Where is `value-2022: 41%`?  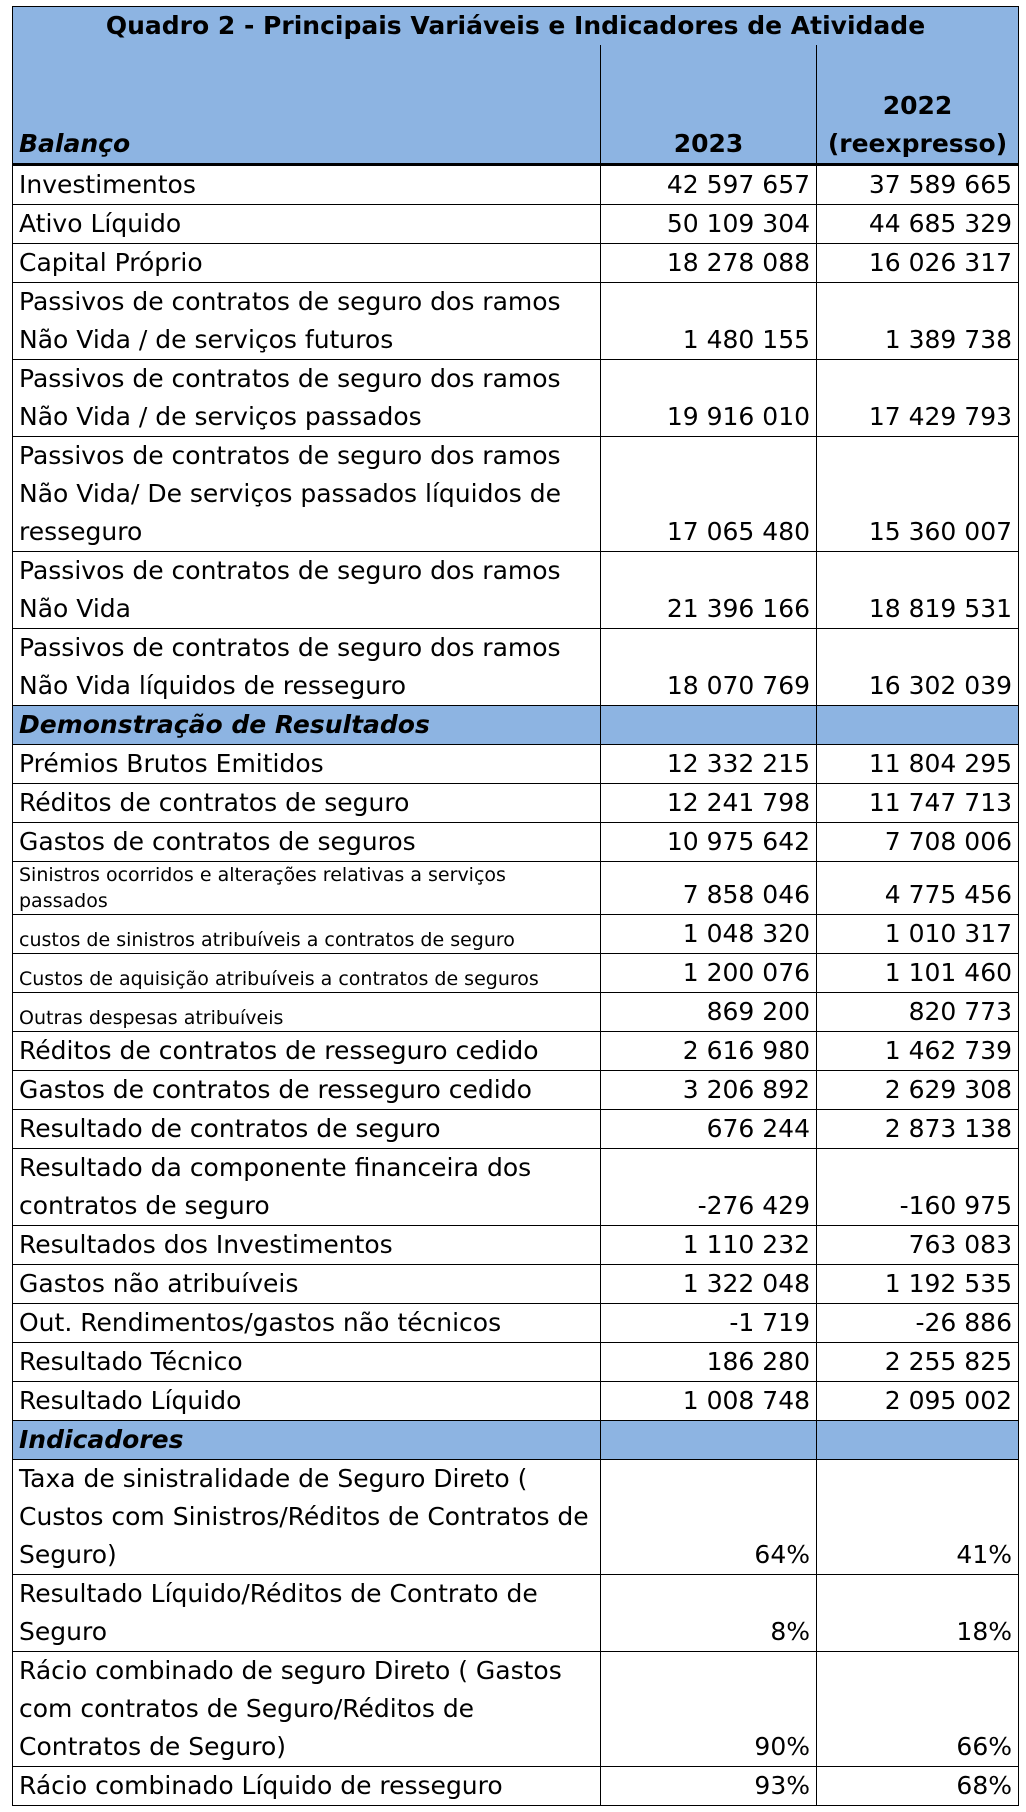
value-2022: 41% is located at coordinates (917, 1517).